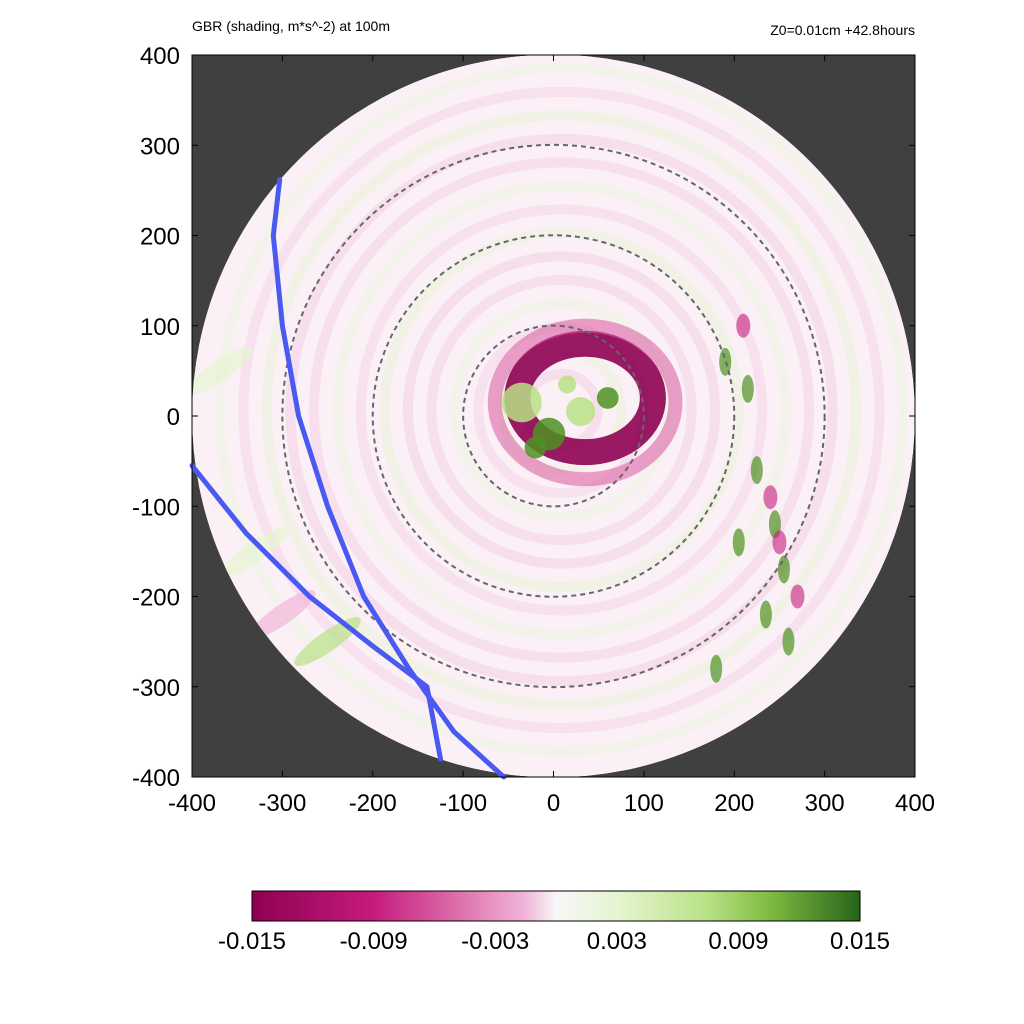 The height and width of the screenshot is (1024, 1024). What do you see at coordinates (556, 906) in the screenshot?
I see `colorbar` at bounding box center [556, 906].